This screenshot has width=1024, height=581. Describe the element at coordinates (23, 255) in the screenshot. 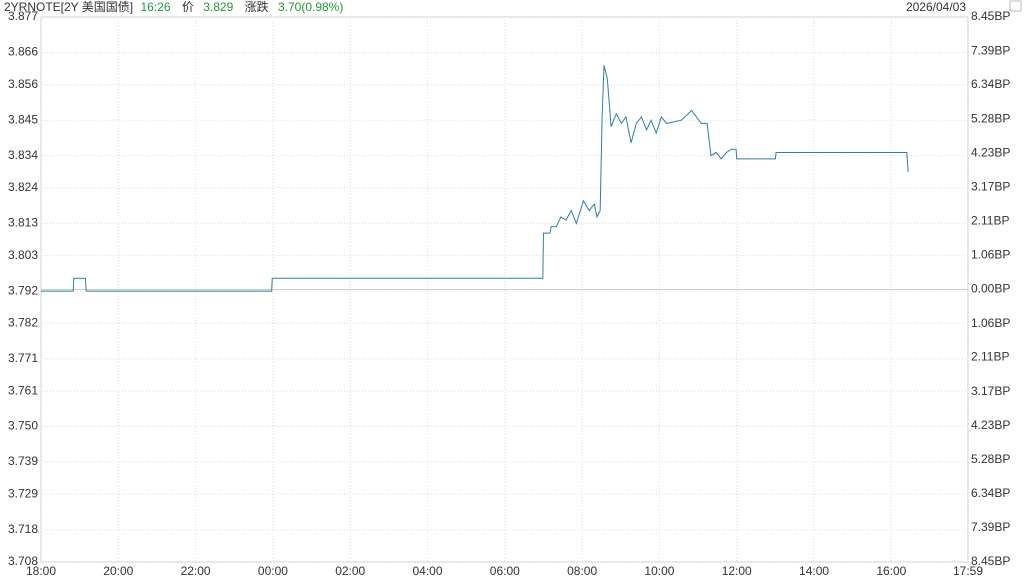

I see `y-tick-label: 3.803` at that location.